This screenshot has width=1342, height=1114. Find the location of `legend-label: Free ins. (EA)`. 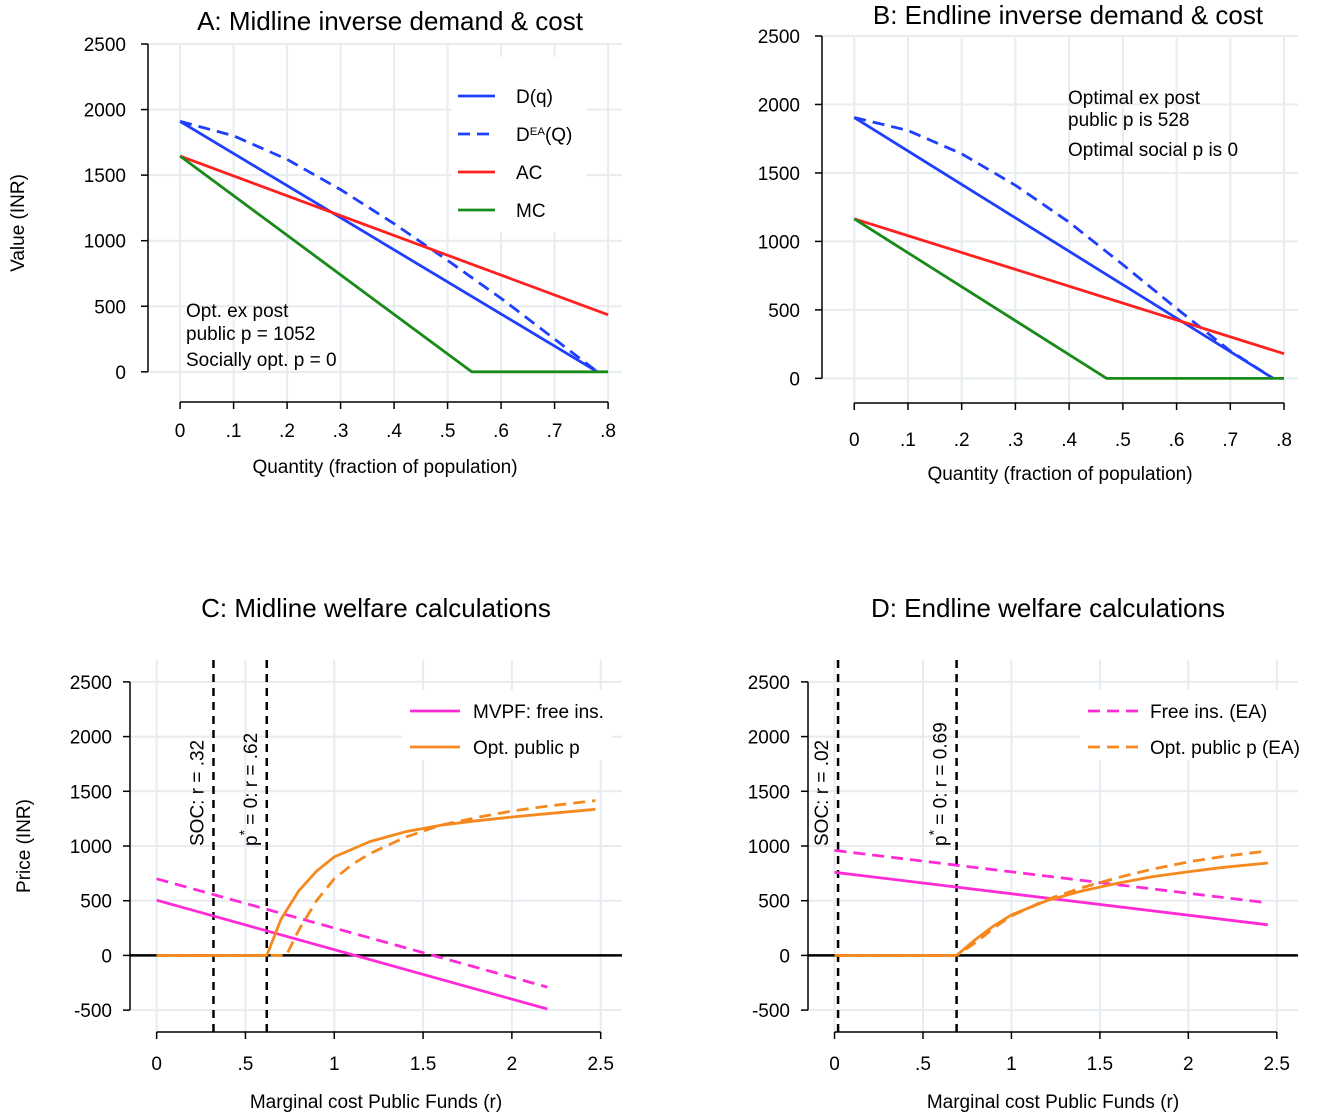

legend-label: Free ins. (EA) is located at coordinates (1208, 712).